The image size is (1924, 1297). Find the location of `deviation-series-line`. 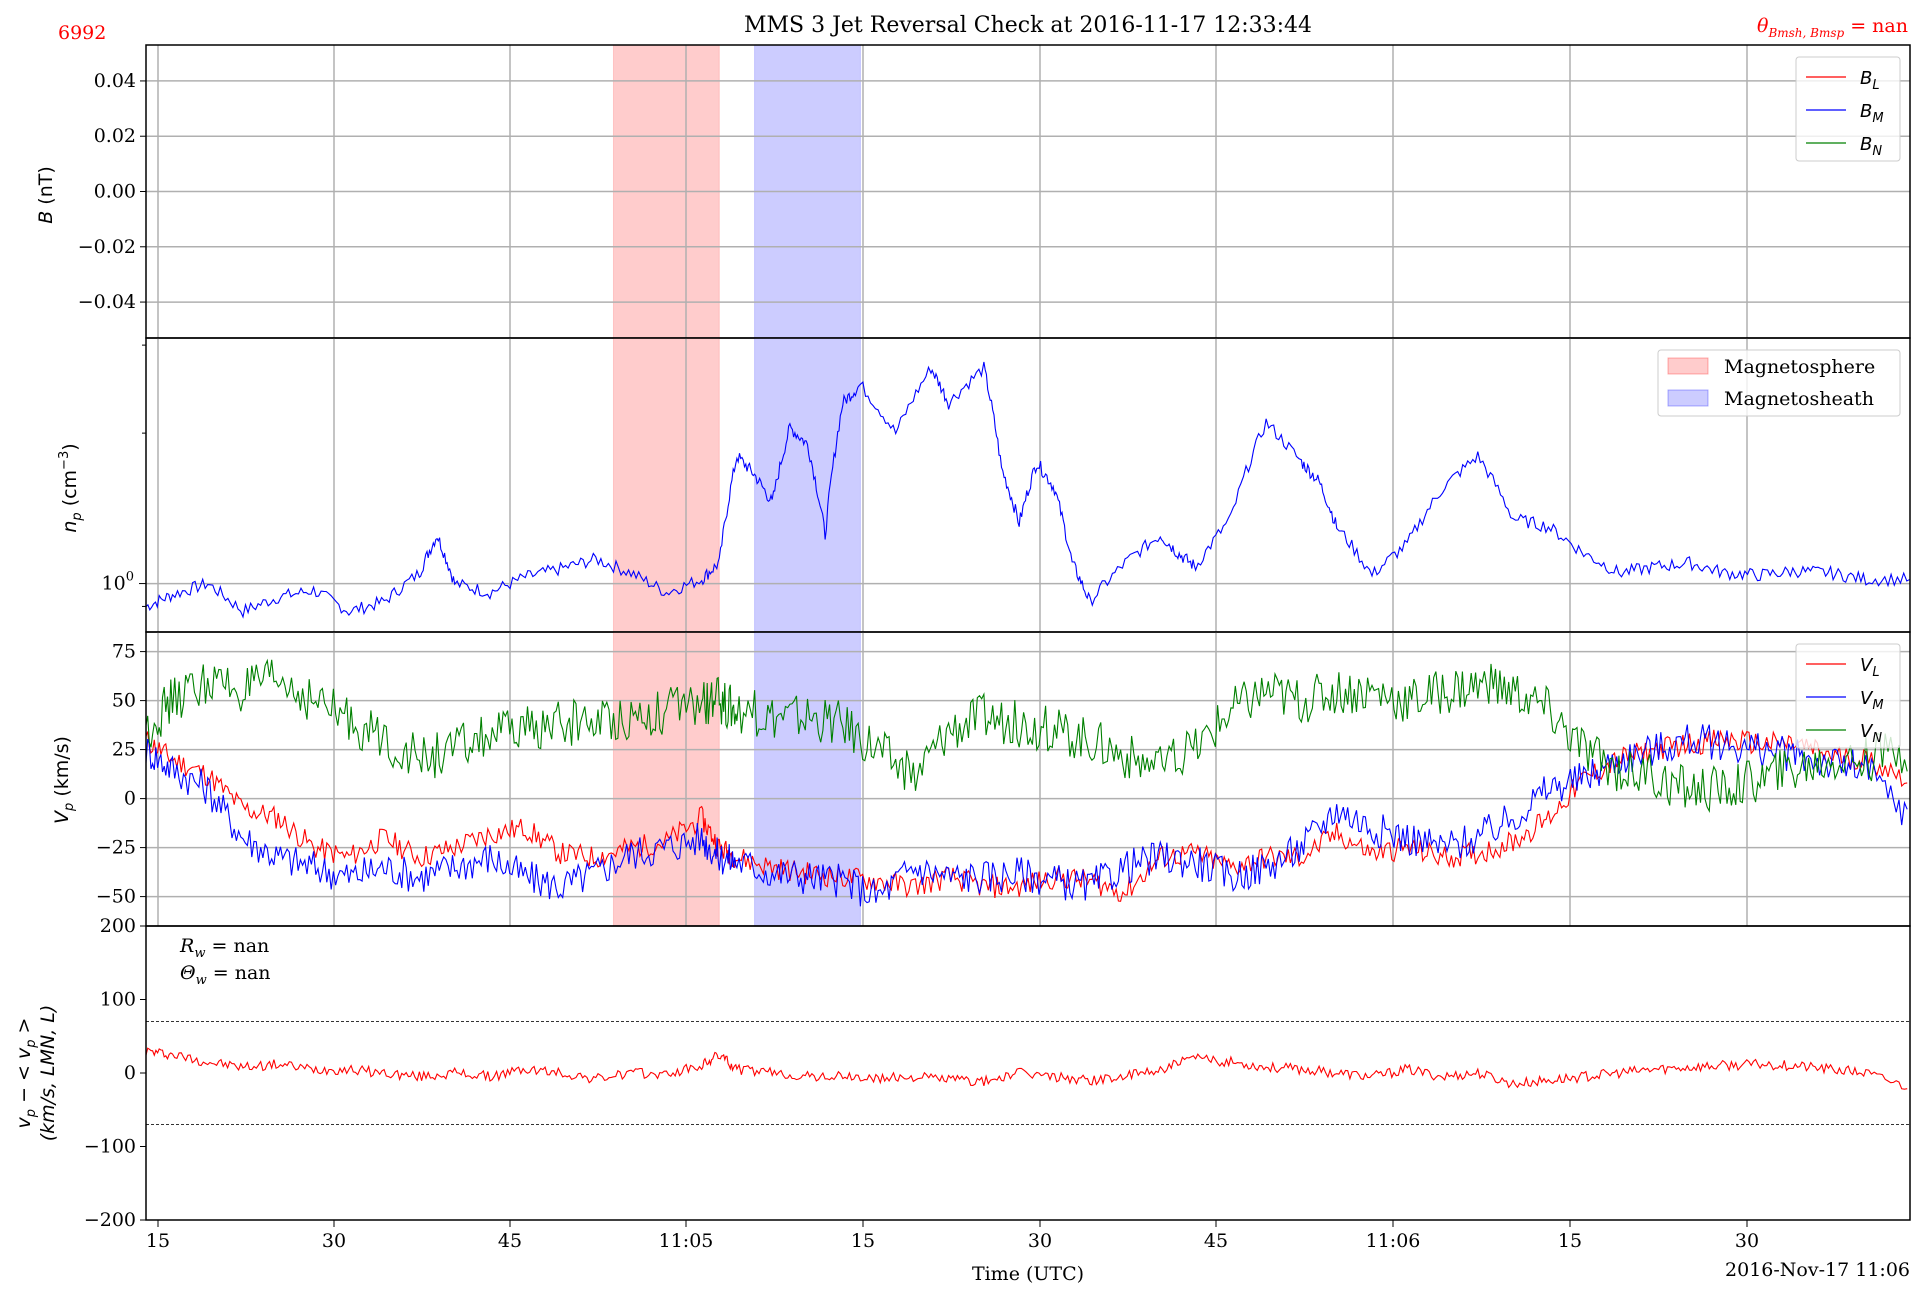

deviation-series-line is located at coordinates (1026, 1068).